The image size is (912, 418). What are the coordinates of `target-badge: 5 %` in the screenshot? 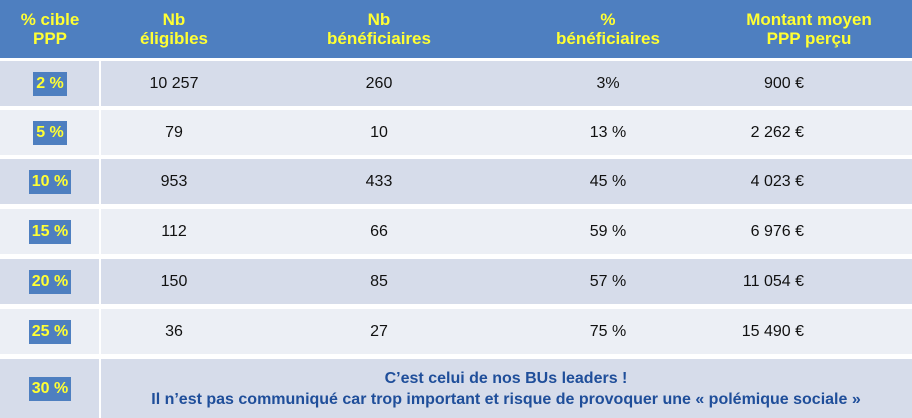 It's located at (50, 132).